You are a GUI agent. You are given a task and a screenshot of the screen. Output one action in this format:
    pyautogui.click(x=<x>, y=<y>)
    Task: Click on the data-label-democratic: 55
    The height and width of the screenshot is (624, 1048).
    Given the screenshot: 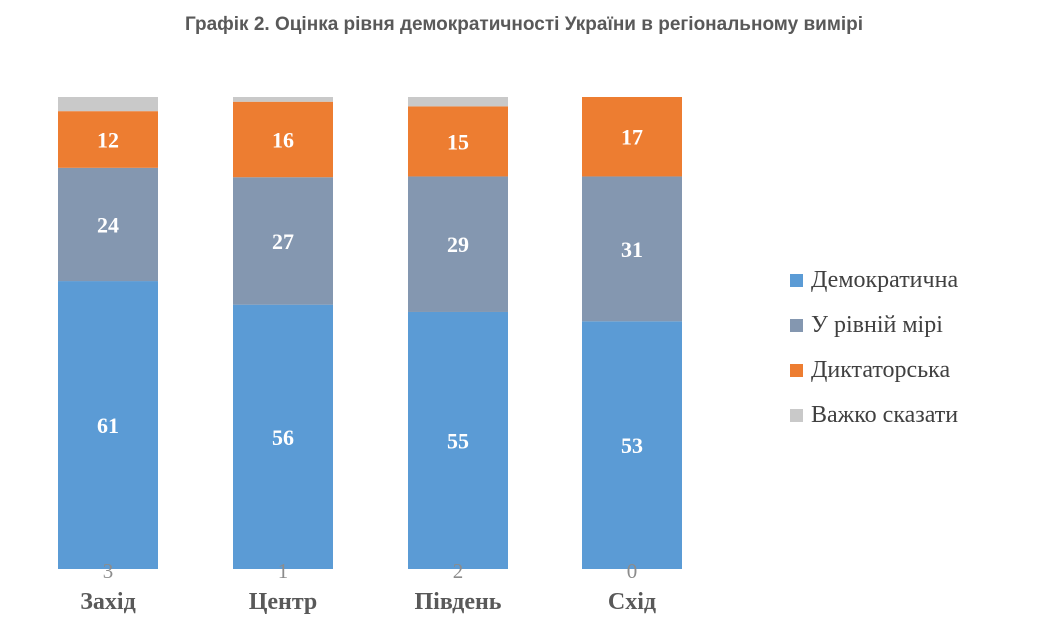 What is the action you would take?
    pyautogui.click(x=458, y=440)
    